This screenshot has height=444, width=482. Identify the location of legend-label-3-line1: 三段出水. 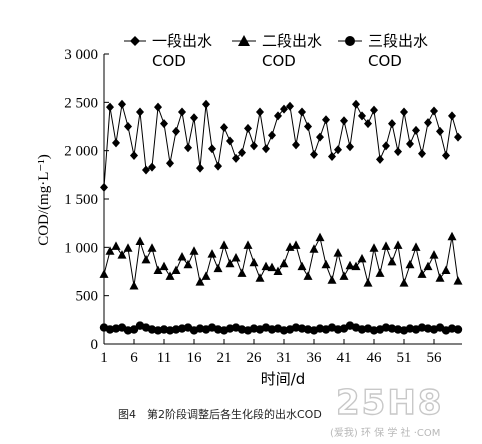
(398, 41).